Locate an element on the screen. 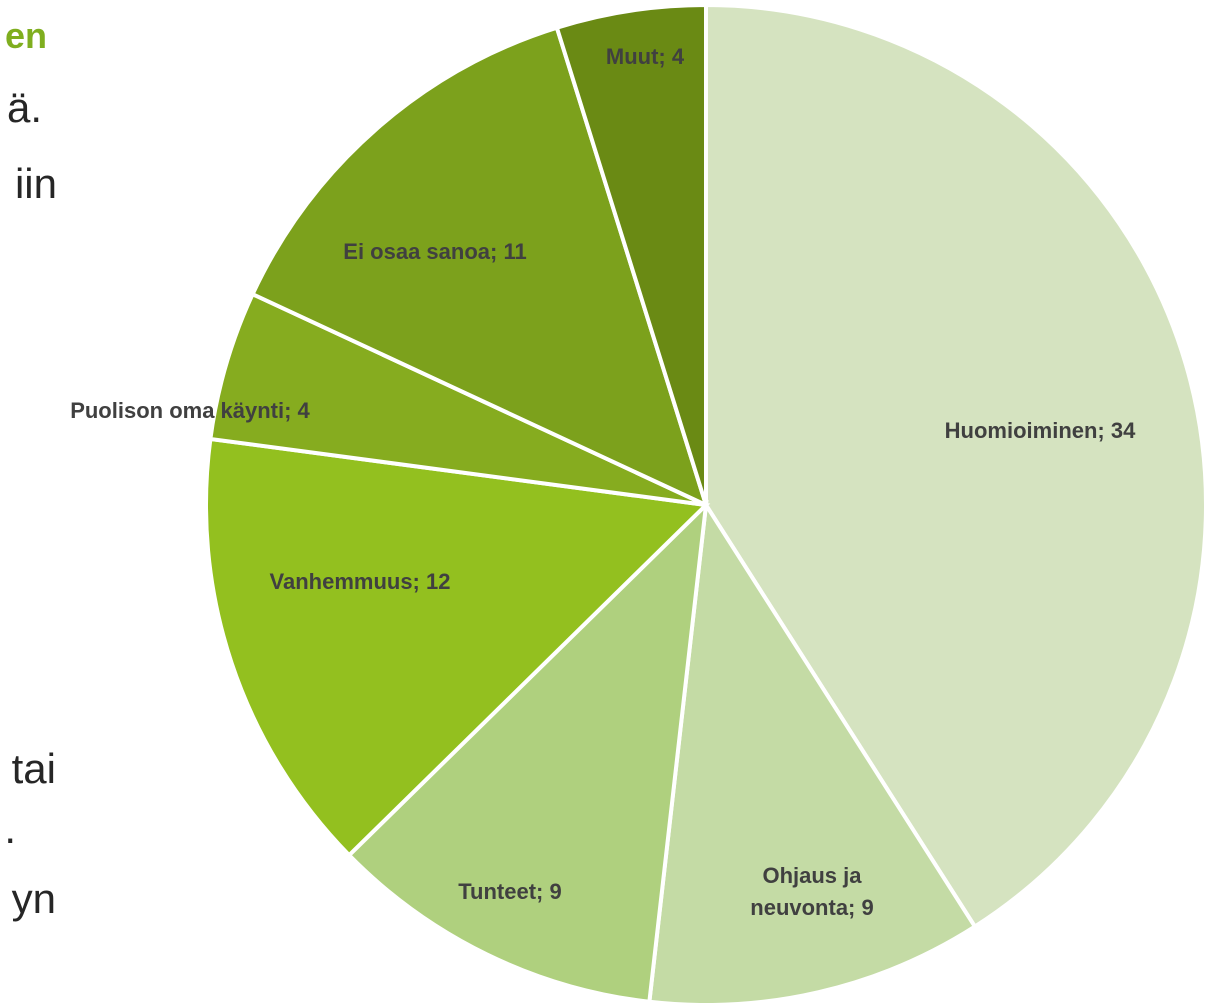 The height and width of the screenshot is (1003, 1216). side-text: yn is located at coordinates (34, 898).